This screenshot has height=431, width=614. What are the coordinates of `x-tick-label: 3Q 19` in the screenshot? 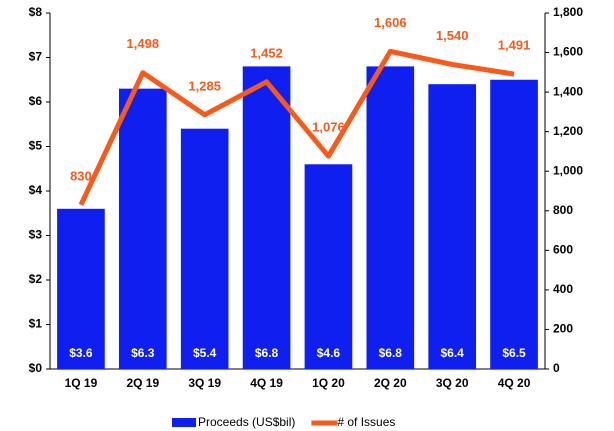 It's located at (204, 383).